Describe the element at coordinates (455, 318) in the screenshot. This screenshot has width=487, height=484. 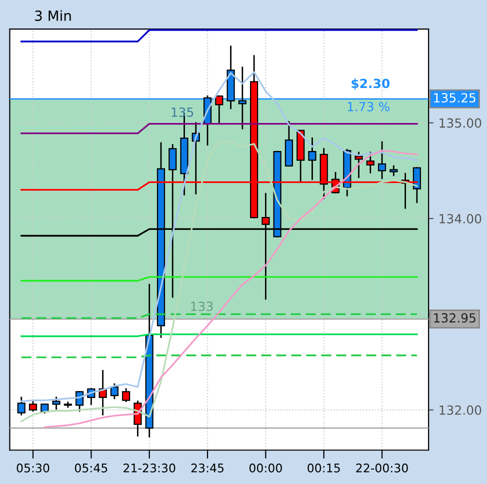
I see `ref-line-label: 132.95` at that location.